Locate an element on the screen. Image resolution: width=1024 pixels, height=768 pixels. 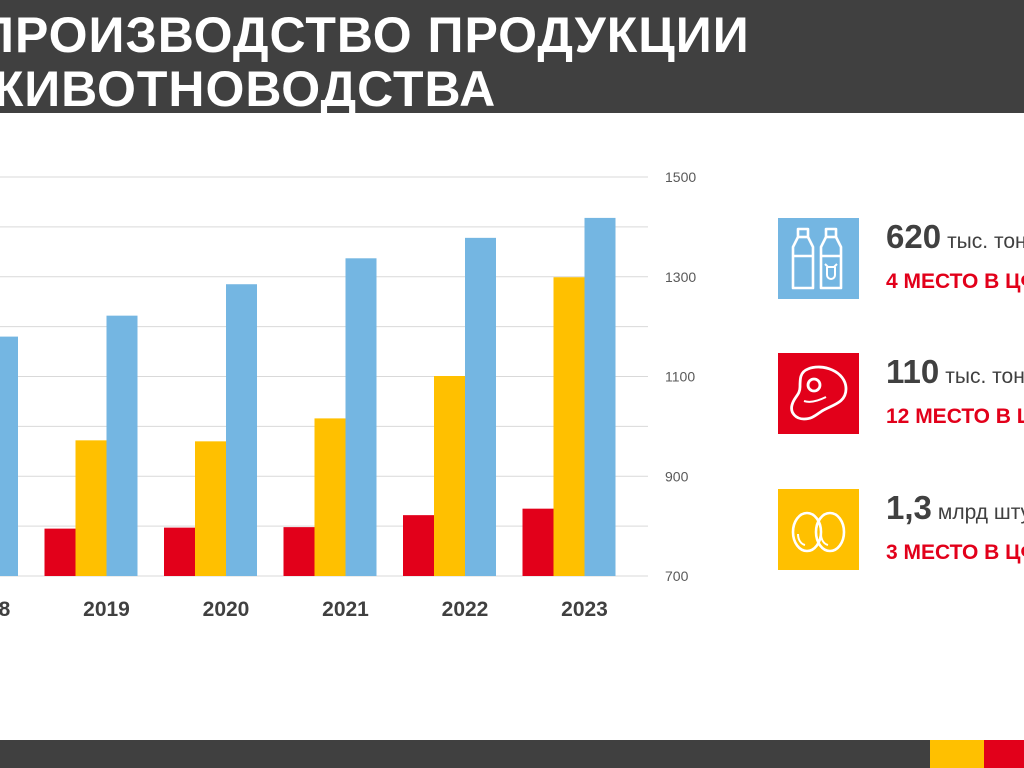
meat-icon-box is located at coordinates (818, 393).